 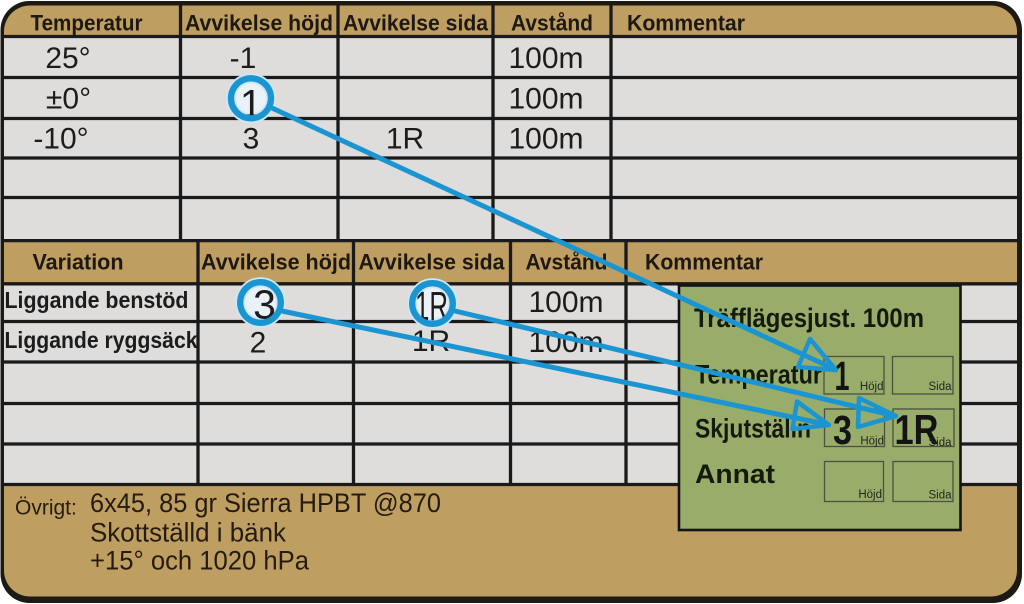 I want to click on svg-text: Liggande benstöd, so click(x=97, y=300).